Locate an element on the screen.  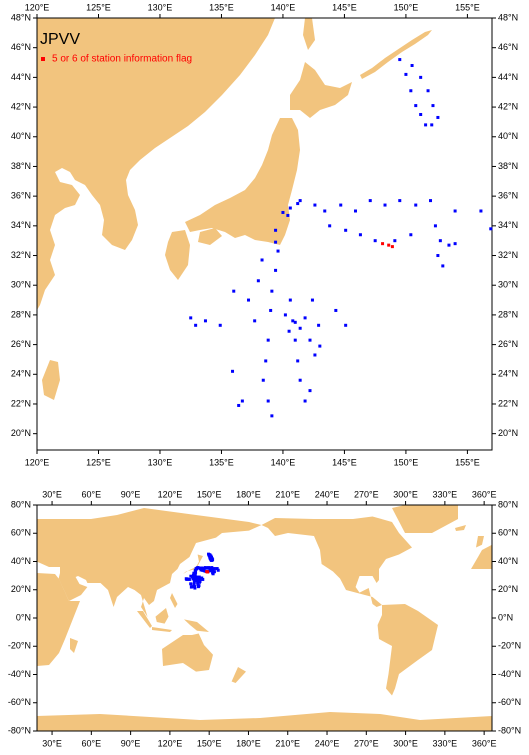
new-zealand is located at coordinates (238, 675).